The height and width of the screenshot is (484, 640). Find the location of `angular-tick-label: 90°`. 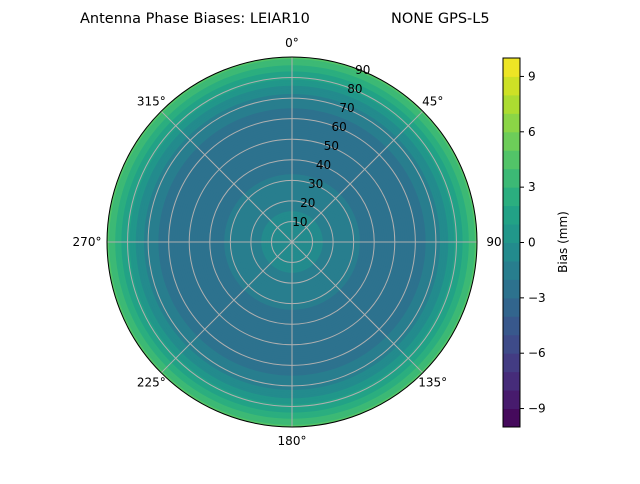

angular-tick-label: 90° is located at coordinates (496, 242).